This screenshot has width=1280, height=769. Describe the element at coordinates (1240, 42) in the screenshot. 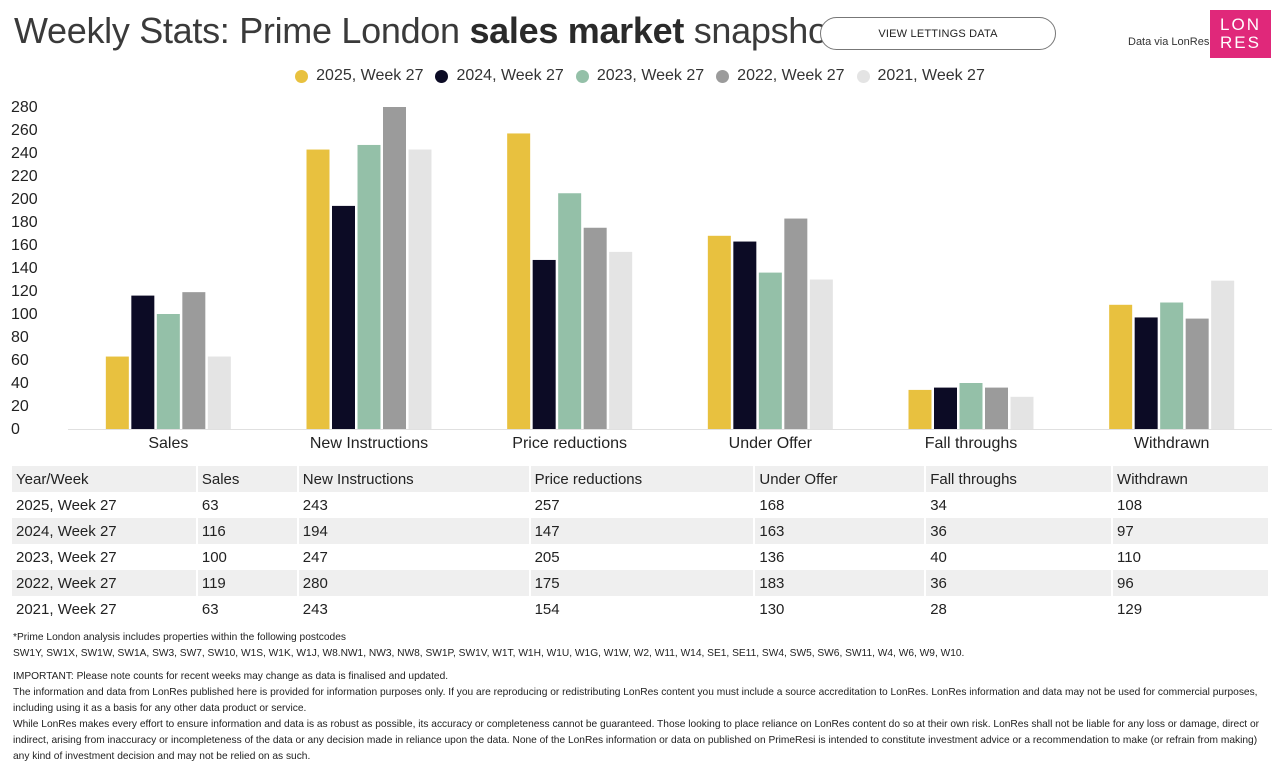

I see `logo-line-2: RES` at that location.